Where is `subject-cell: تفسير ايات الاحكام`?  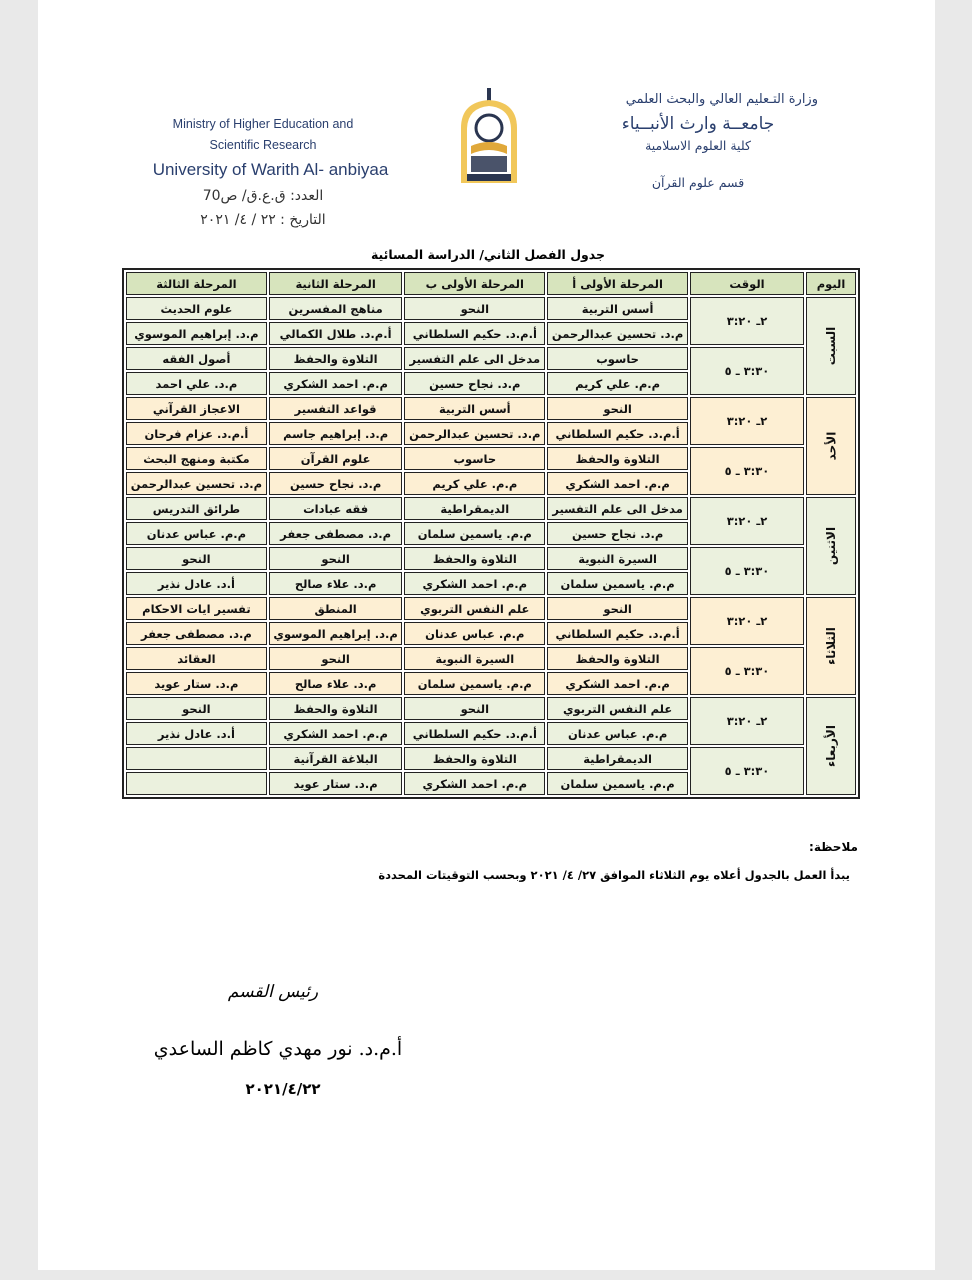 subject-cell: تفسير ايات الاحكام is located at coordinates (196, 608).